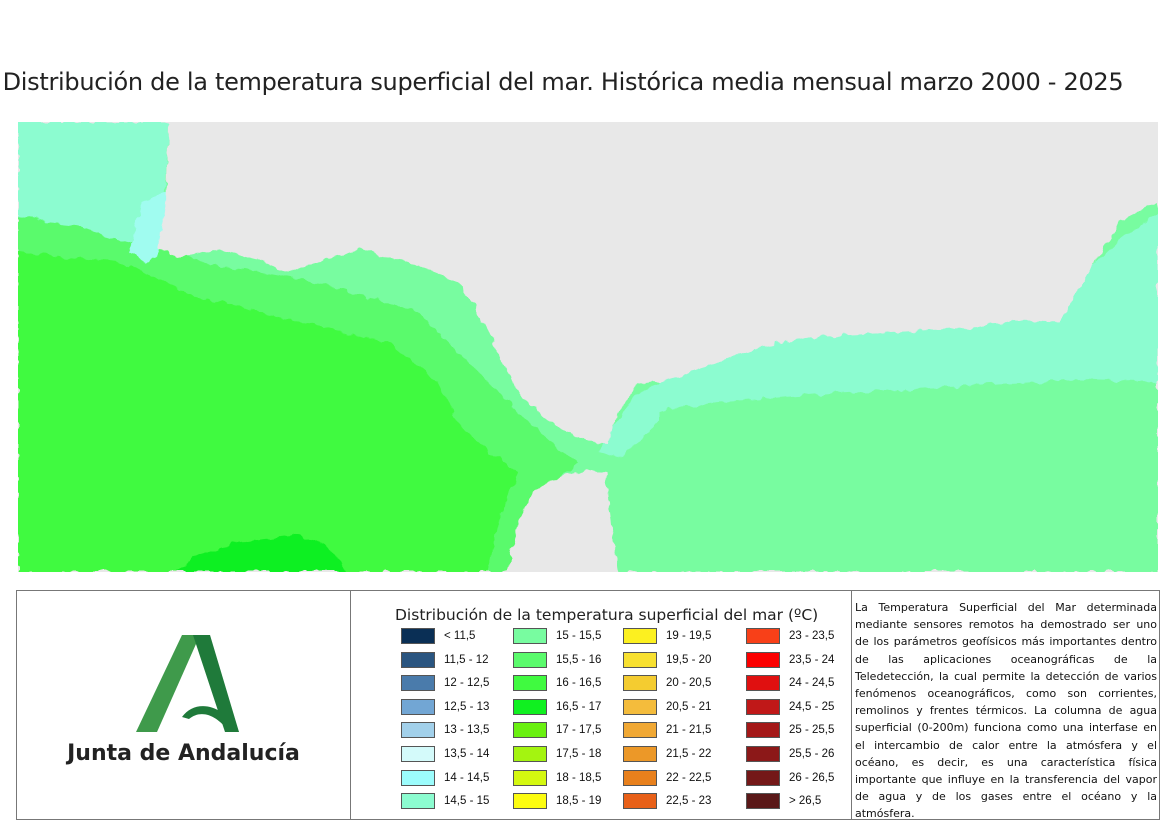 The image size is (1170, 827). I want to click on legend-item: 21 - 21,5, so click(667, 730).